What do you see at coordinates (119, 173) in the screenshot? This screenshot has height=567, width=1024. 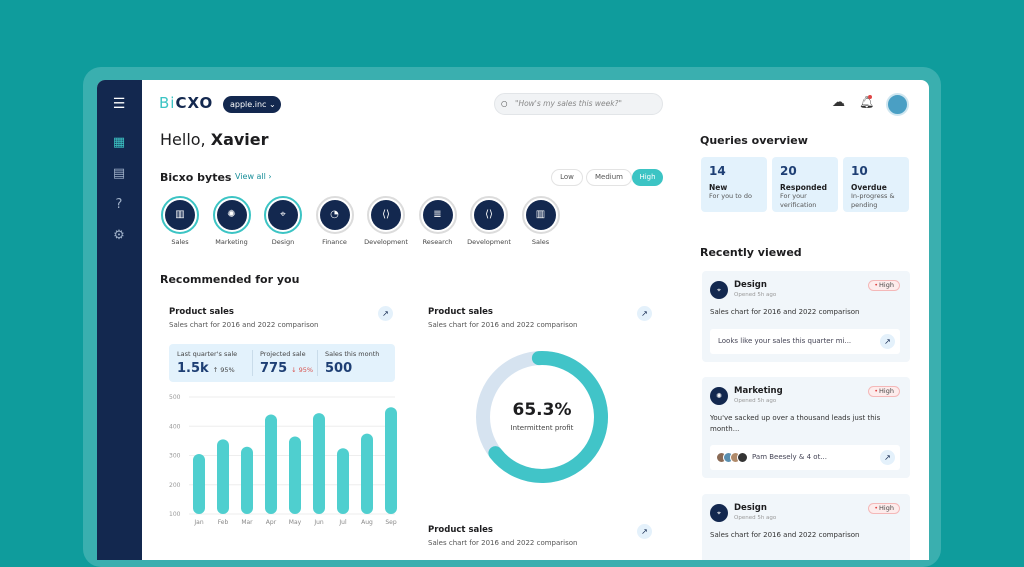 I see `reports-icon: ▤` at bounding box center [119, 173].